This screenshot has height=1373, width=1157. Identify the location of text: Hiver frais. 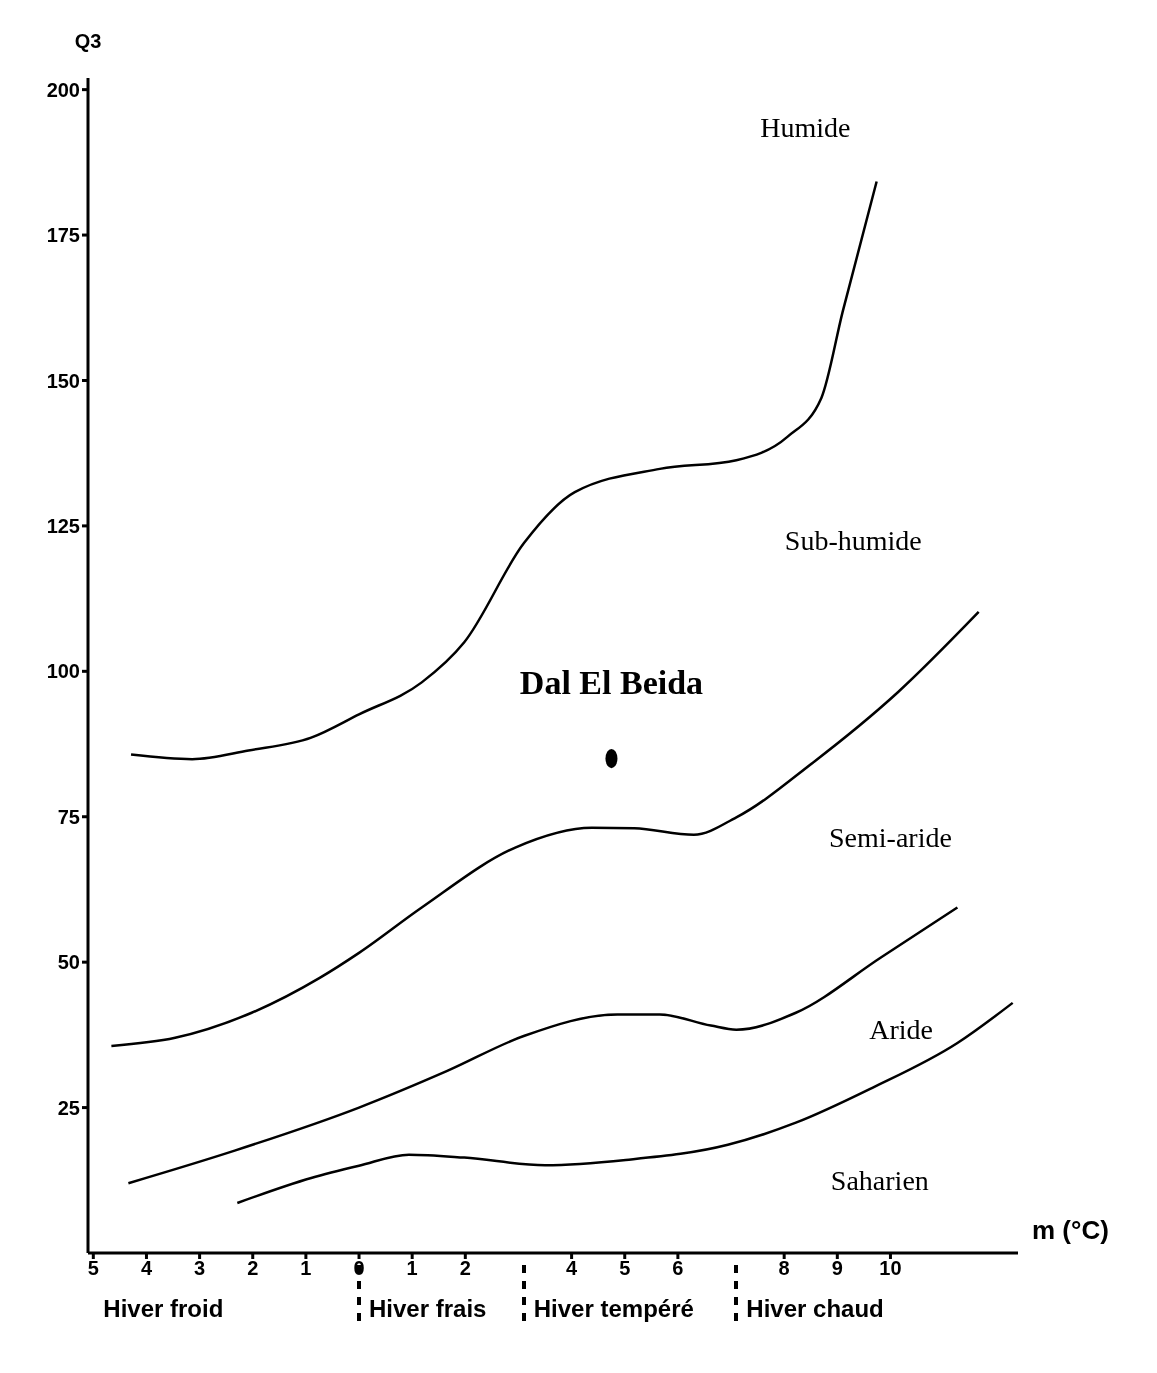
(428, 1309).